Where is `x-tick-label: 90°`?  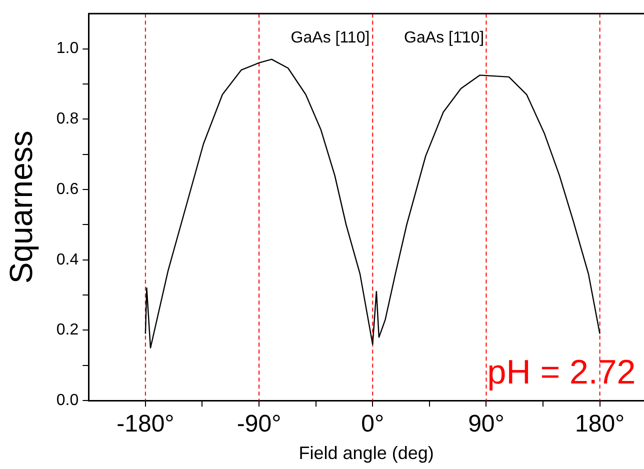
x-tick-label: 90° is located at coordinates (486, 424).